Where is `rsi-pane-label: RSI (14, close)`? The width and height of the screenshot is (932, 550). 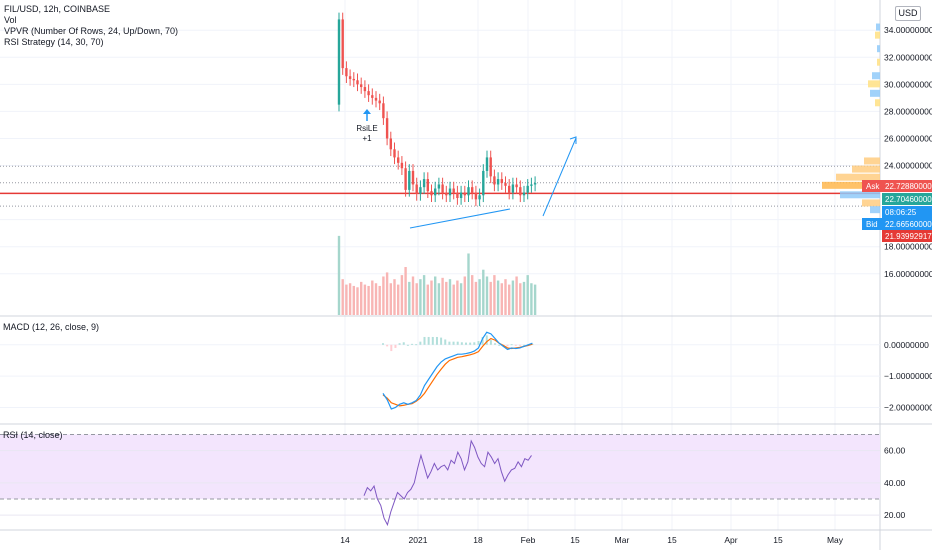 rsi-pane-label: RSI (14, close) is located at coordinates (33, 435).